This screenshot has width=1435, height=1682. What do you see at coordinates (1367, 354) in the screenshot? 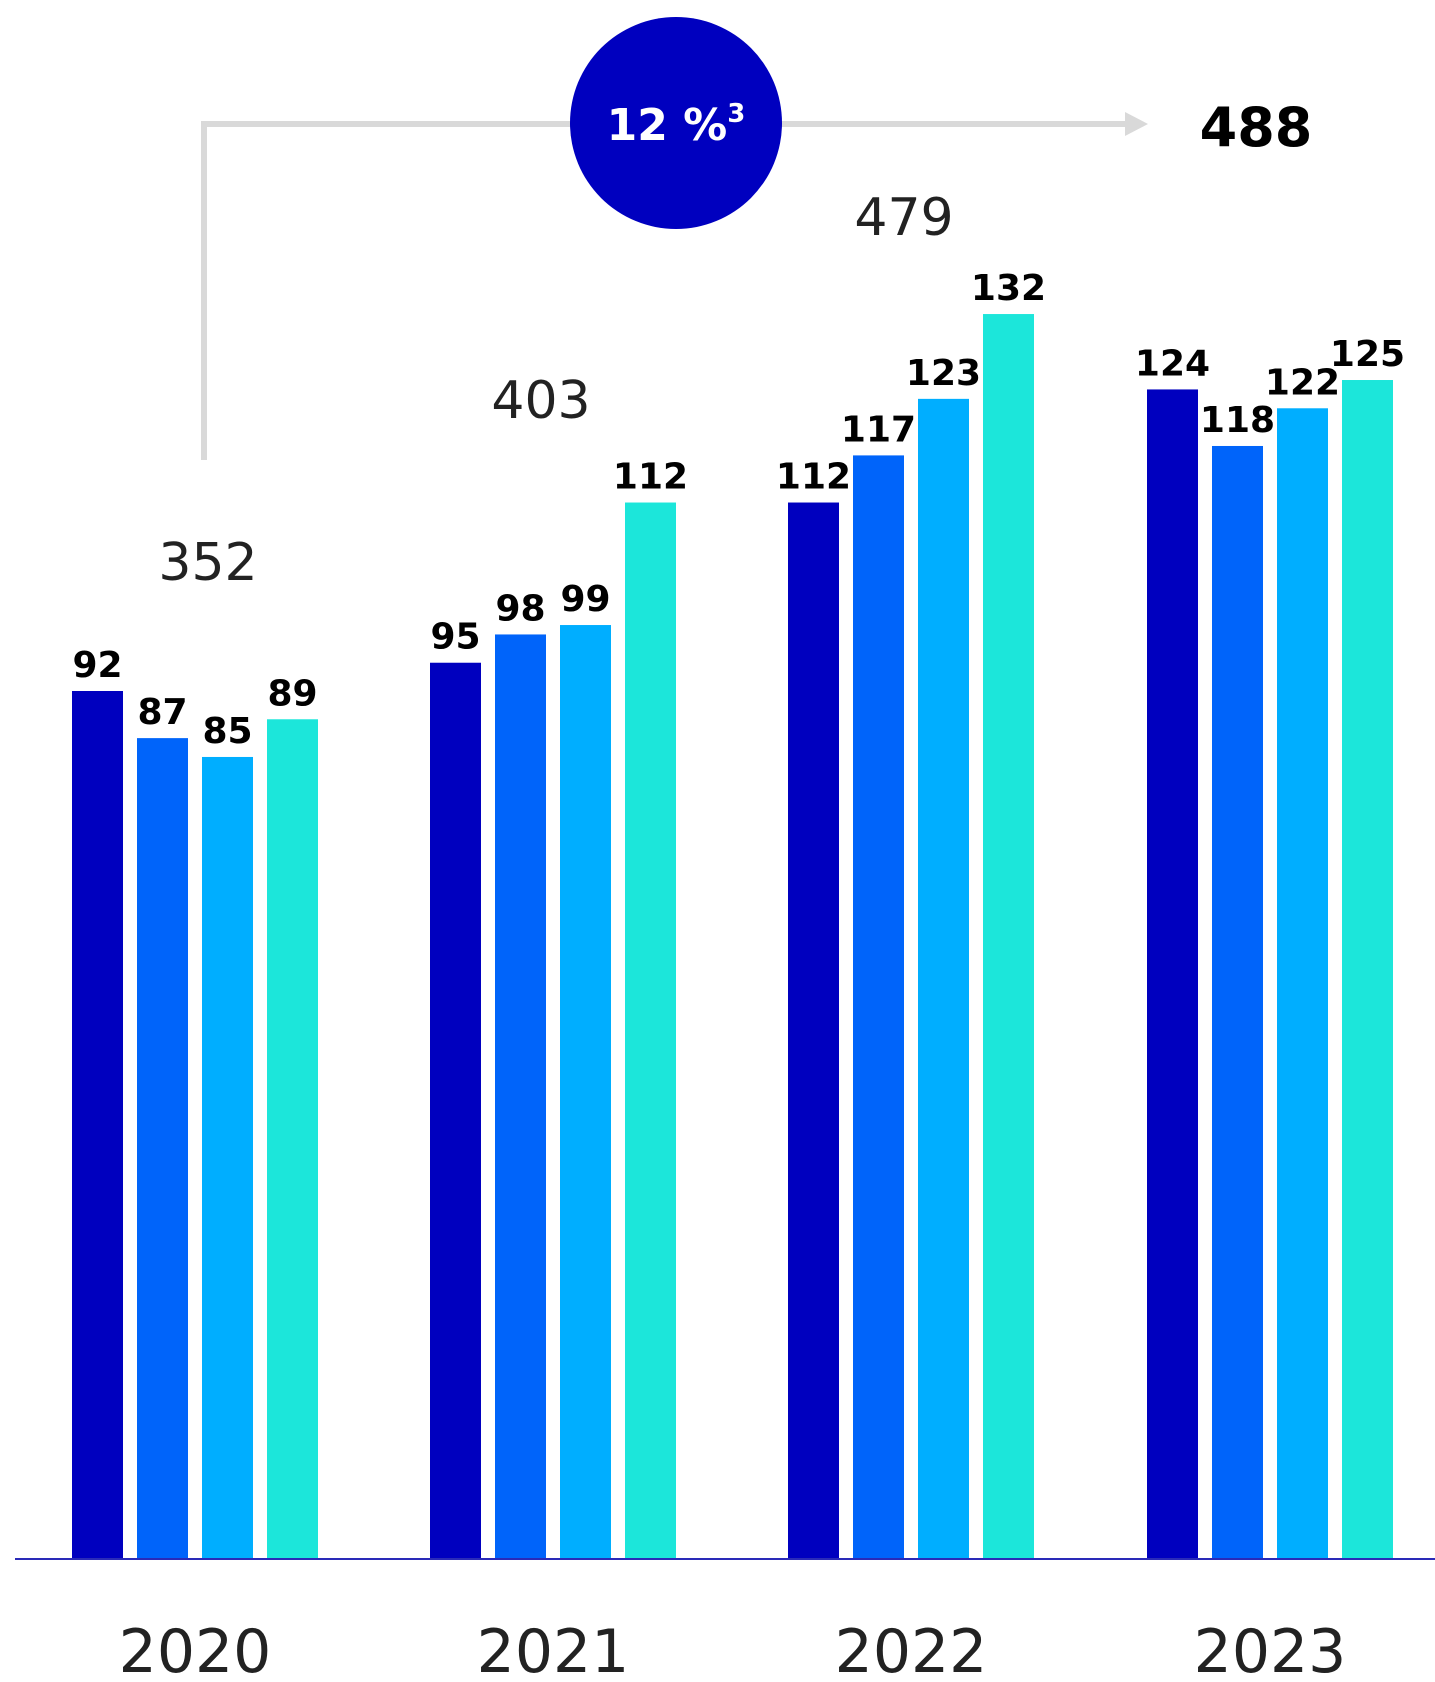
I see `data-label-2023-4: 125` at bounding box center [1367, 354].